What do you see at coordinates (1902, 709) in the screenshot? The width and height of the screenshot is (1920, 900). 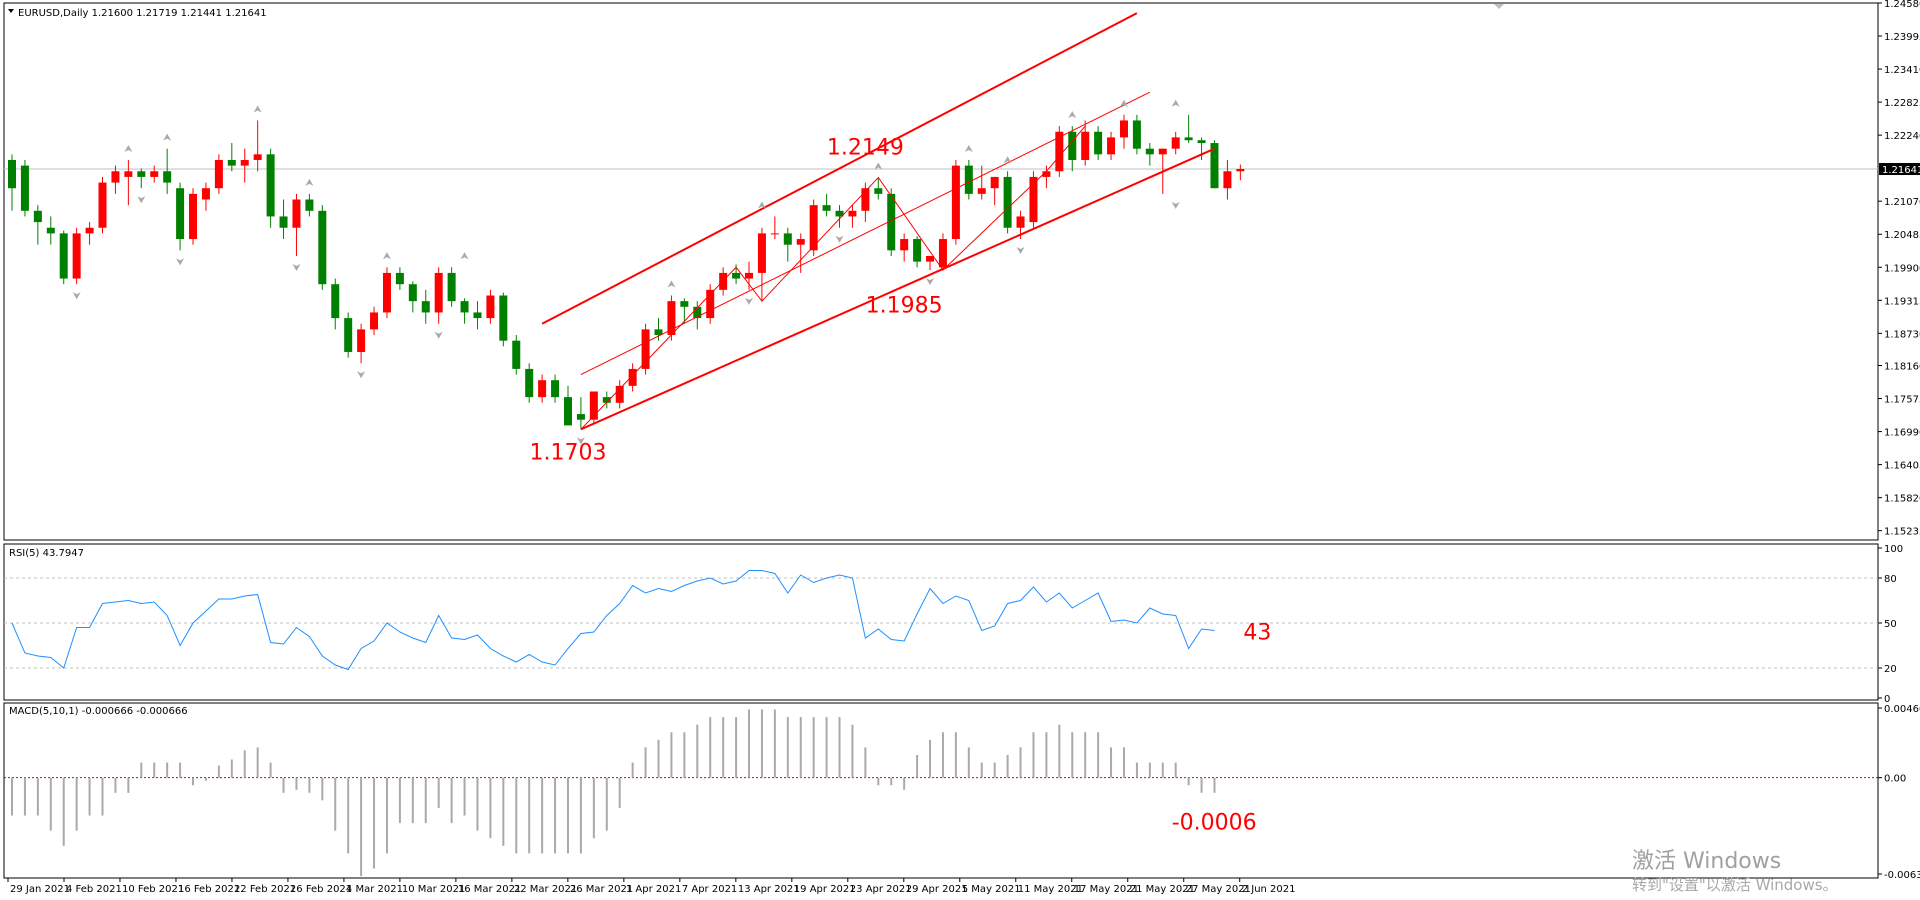 I see `macd-tick-label: 0.004601` at bounding box center [1902, 709].